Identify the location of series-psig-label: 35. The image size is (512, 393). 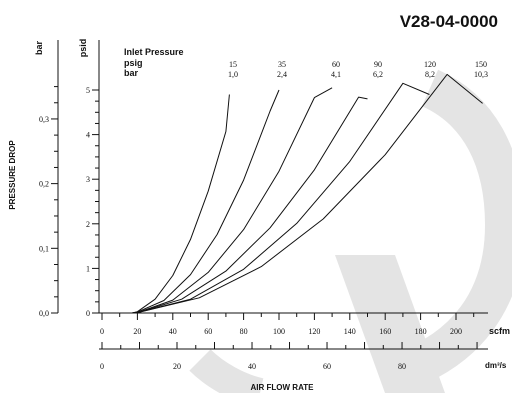
(282, 64).